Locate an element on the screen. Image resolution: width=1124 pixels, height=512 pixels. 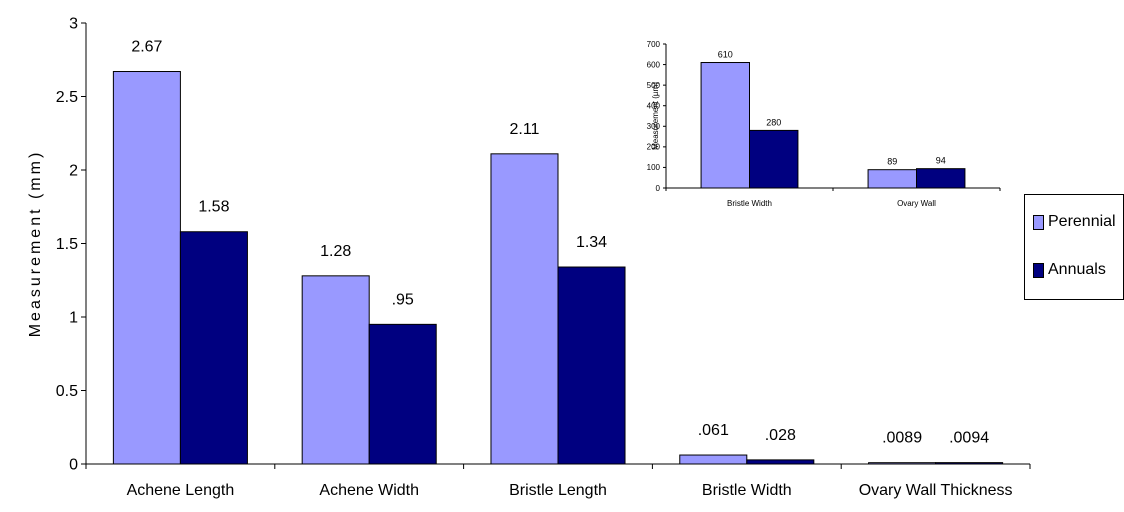
inset-category-label: Ovary Wall is located at coordinates (916, 203).